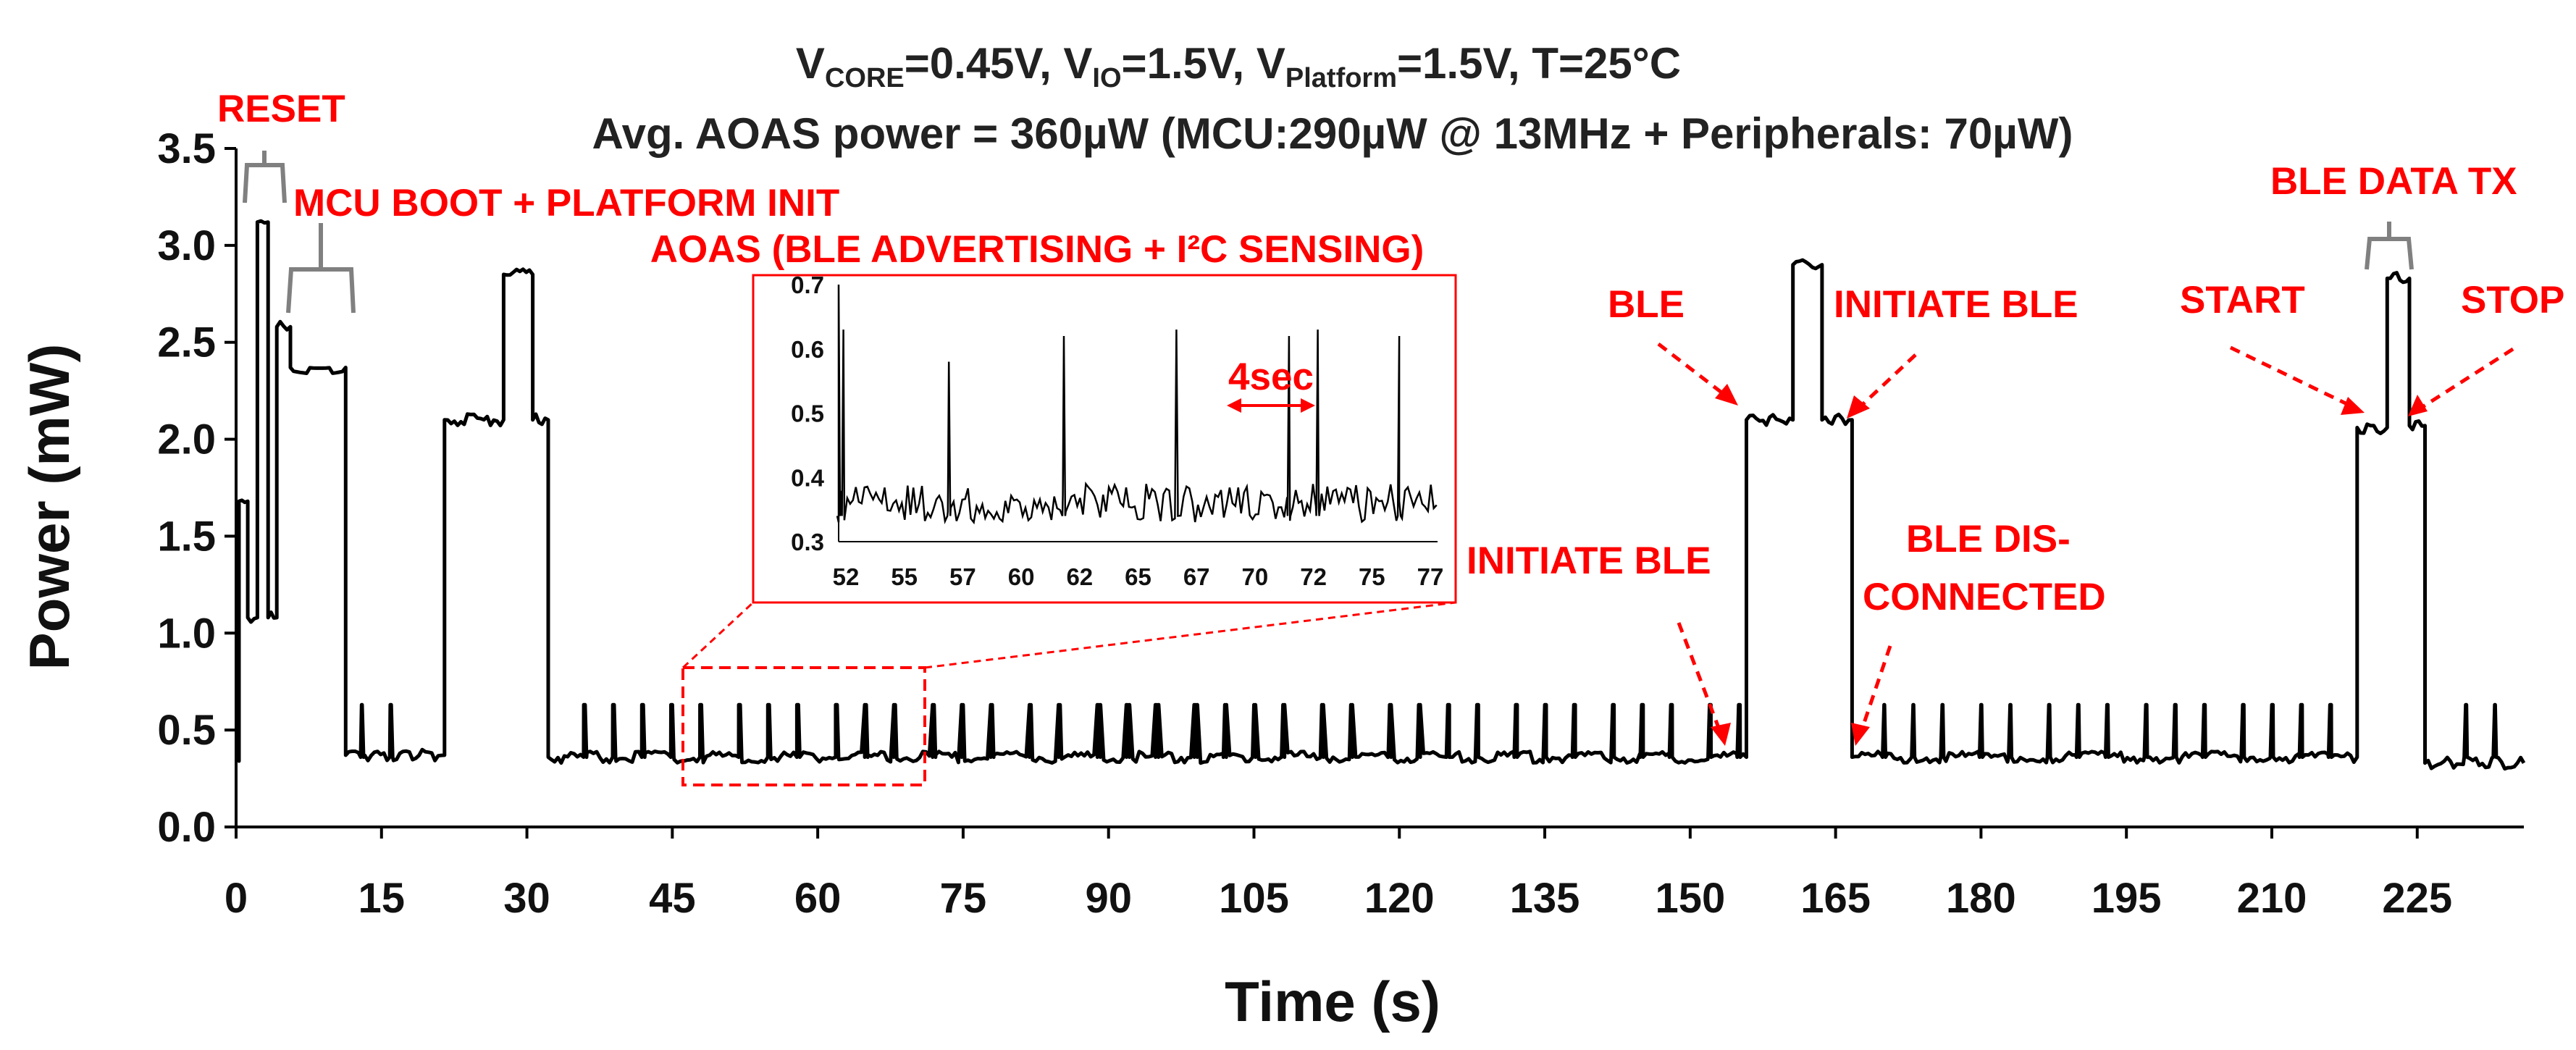 This screenshot has width=2576, height=1050. What do you see at coordinates (1858, 407) in the screenshot?
I see `arrow-head-initiate-ble-top` at bounding box center [1858, 407].